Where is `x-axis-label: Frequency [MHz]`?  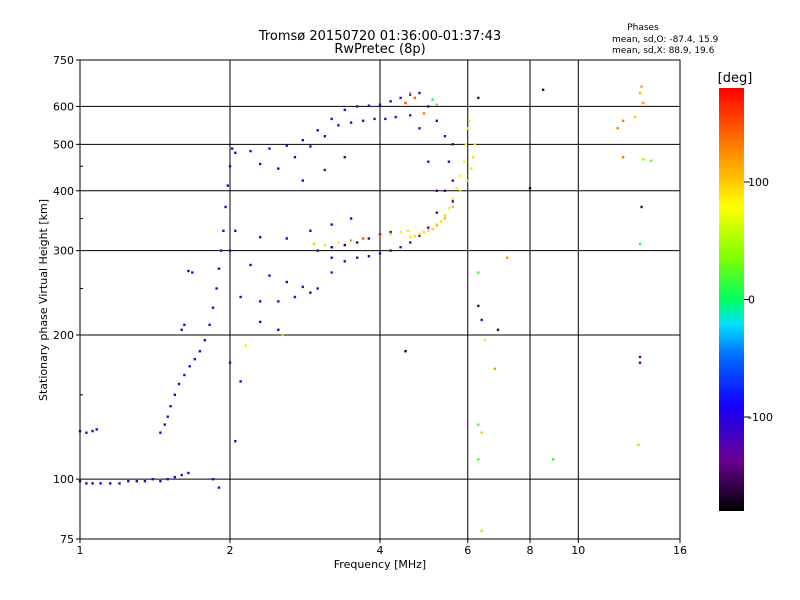 x-axis-label: Frequency [MHz] is located at coordinates (380, 564).